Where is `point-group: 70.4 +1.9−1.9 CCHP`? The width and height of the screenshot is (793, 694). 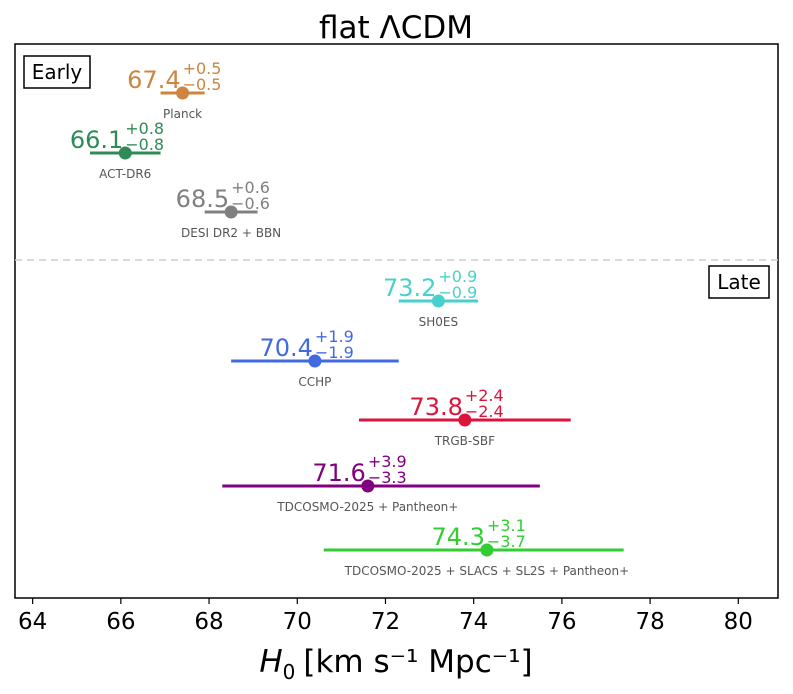
point-group: 70.4 +1.9−1.9 CCHP is located at coordinates (315, 358).